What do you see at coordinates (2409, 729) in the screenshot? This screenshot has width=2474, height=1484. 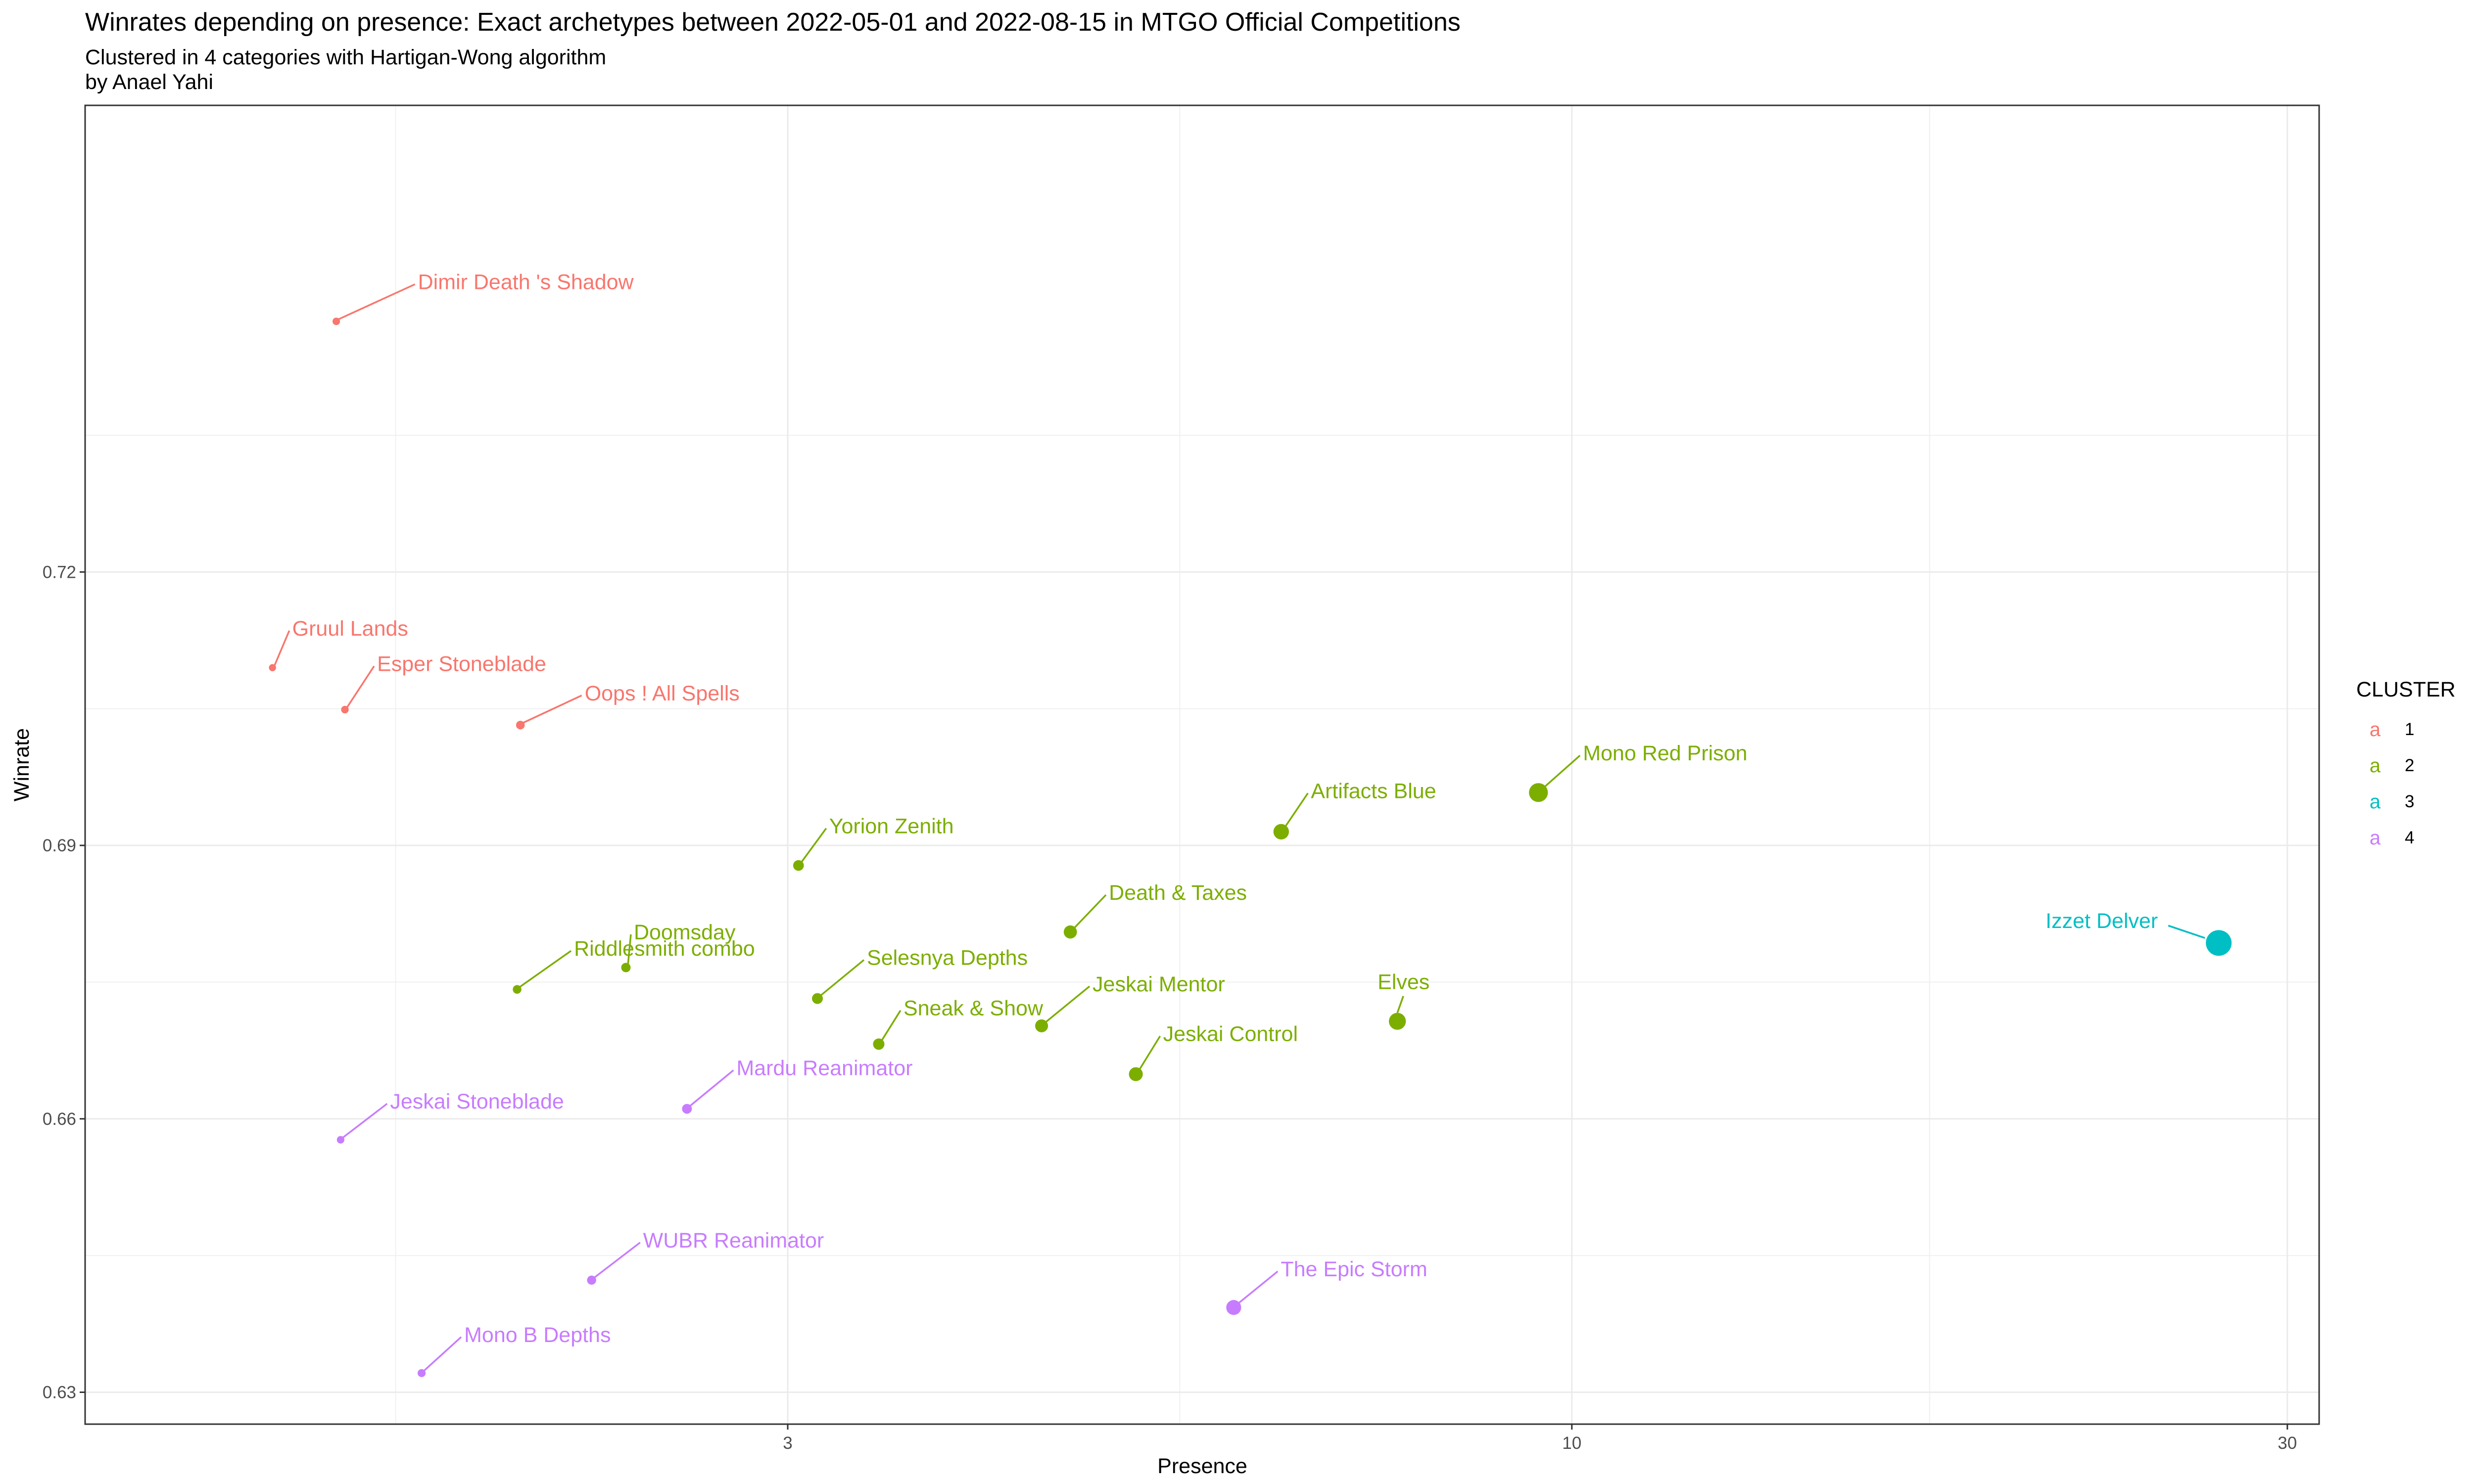 I see `legend-label: 1` at bounding box center [2409, 729].